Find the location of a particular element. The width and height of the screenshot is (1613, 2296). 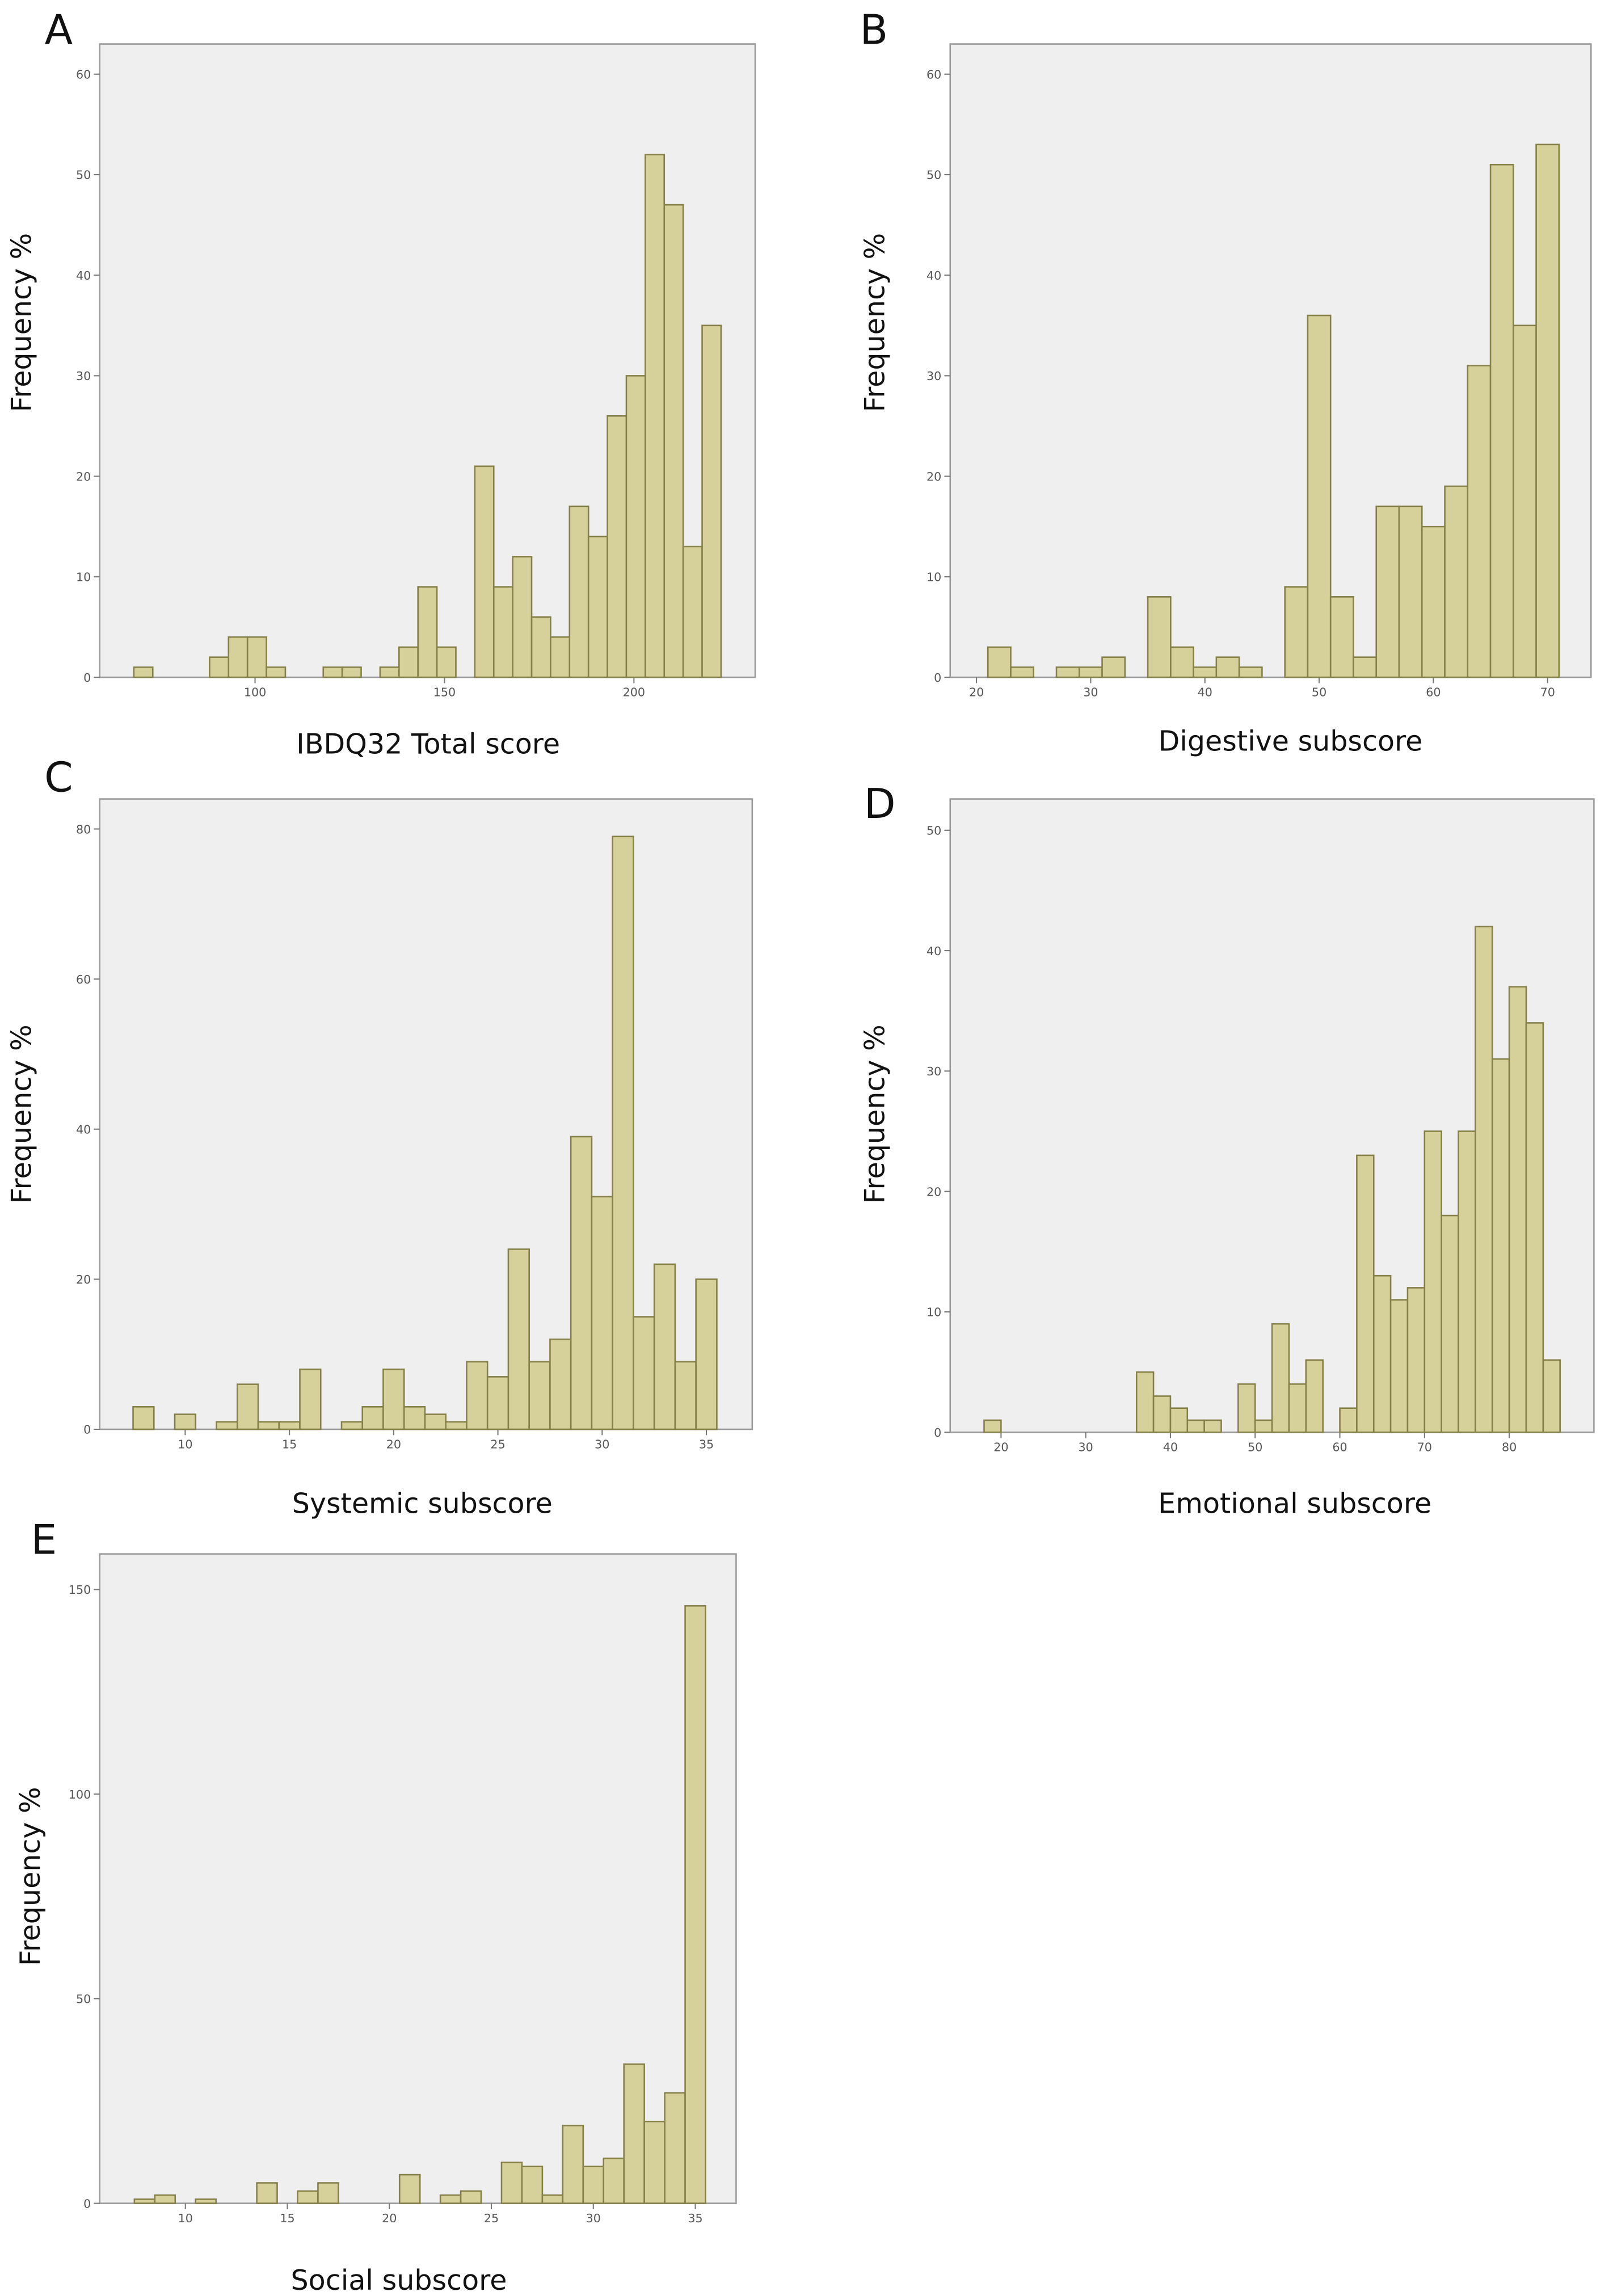

y-axis-title: Frequency % is located at coordinates (21, 1114).